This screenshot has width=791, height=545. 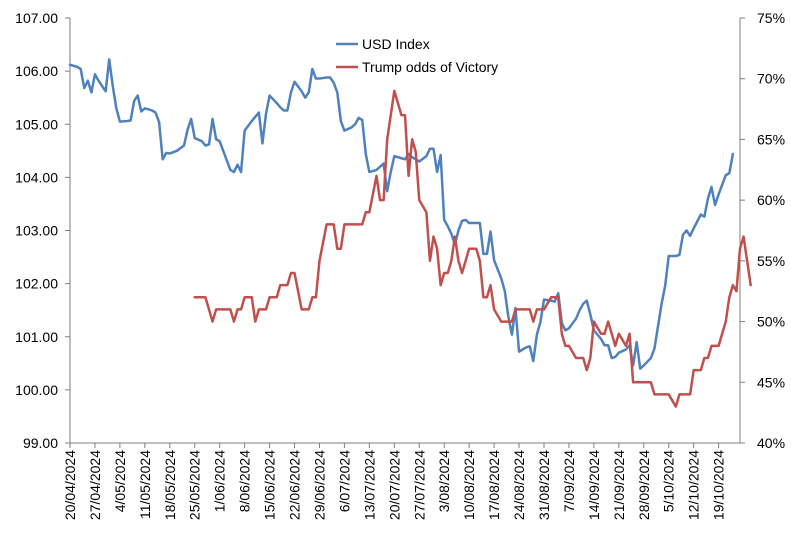 What do you see at coordinates (544, 485) in the screenshot?
I see `x-tick-label: 31/08/2024` at bounding box center [544, 485].